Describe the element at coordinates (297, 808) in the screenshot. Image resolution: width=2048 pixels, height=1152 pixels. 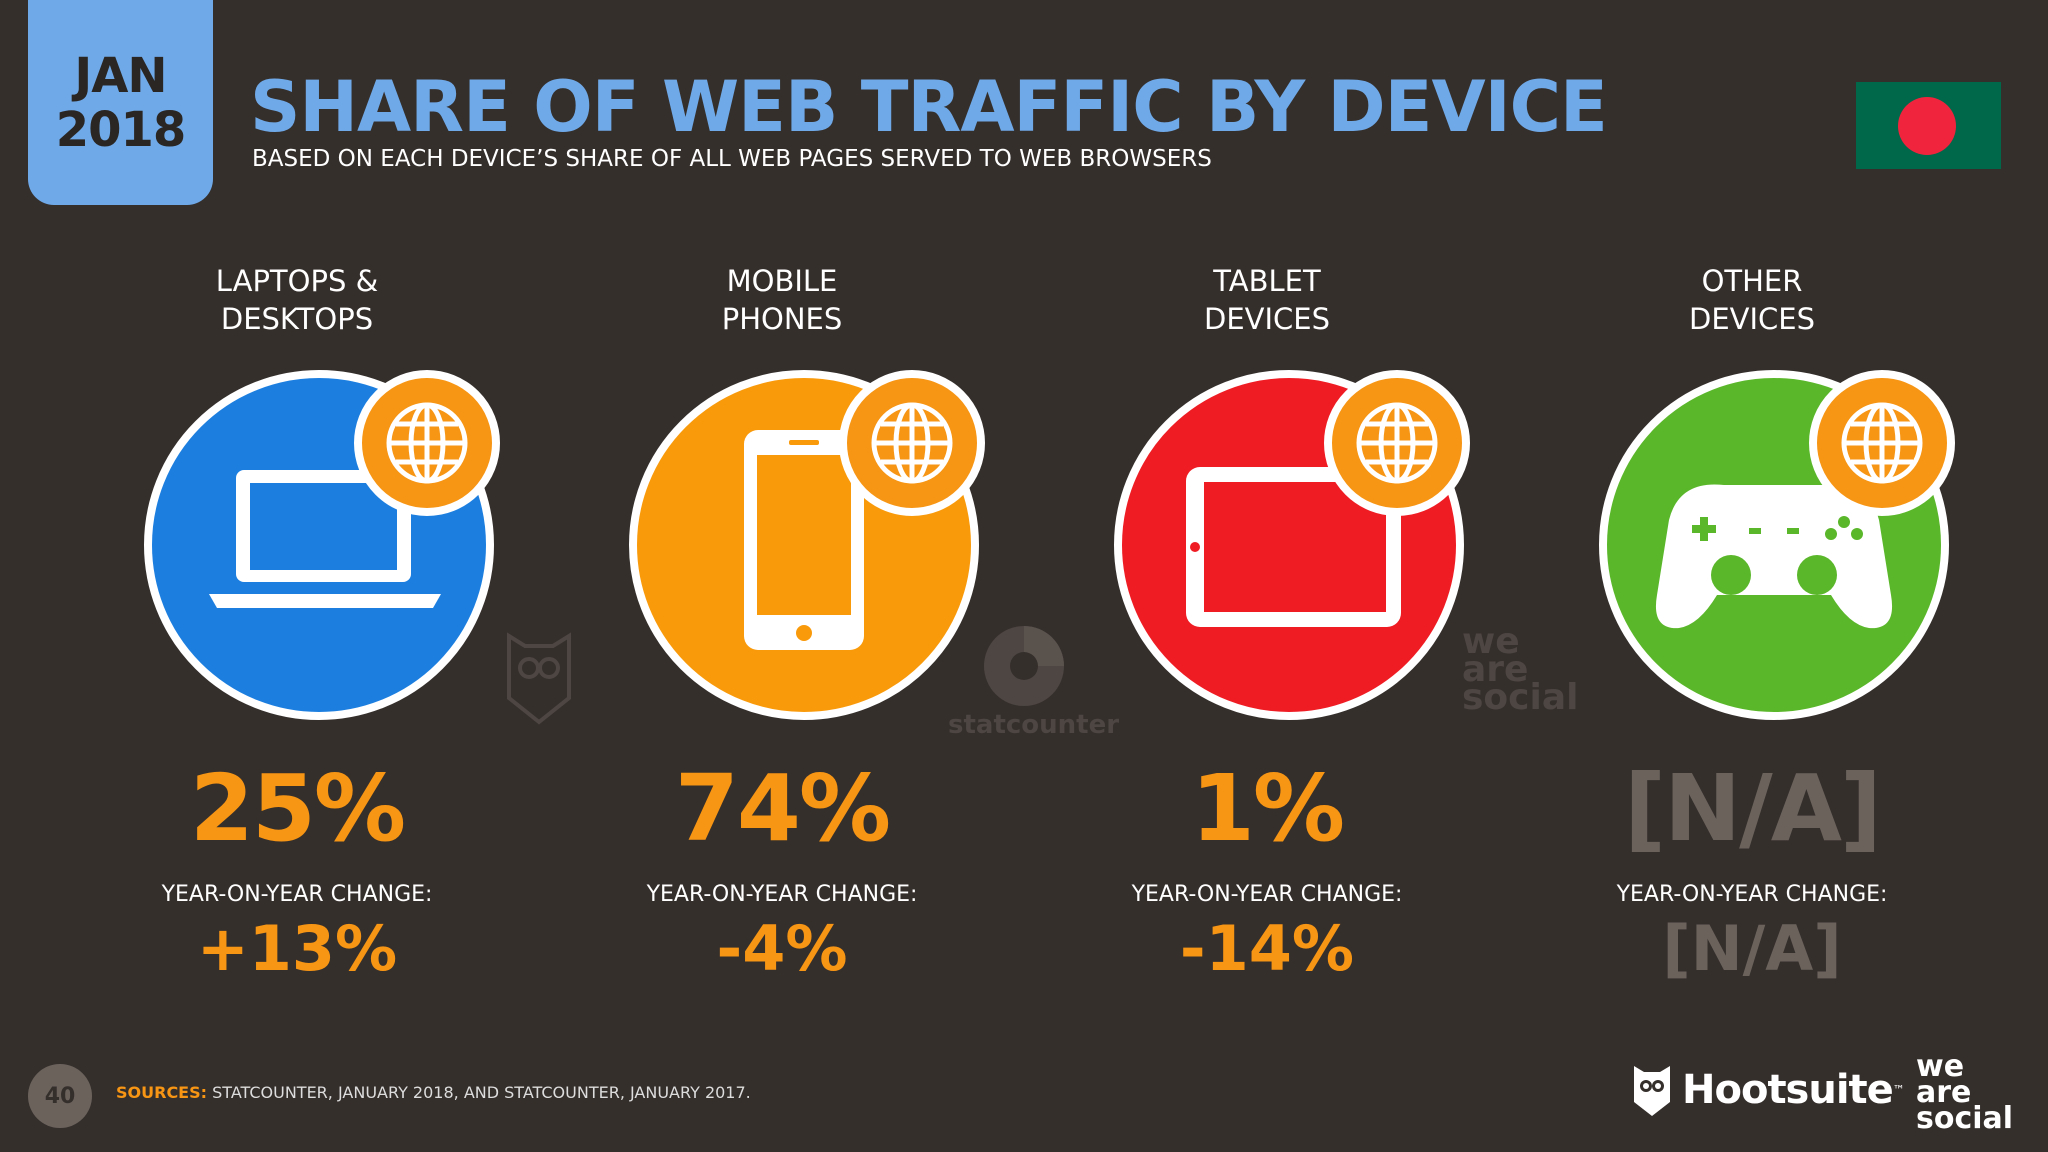
I see `share-value: 25%` at that location.